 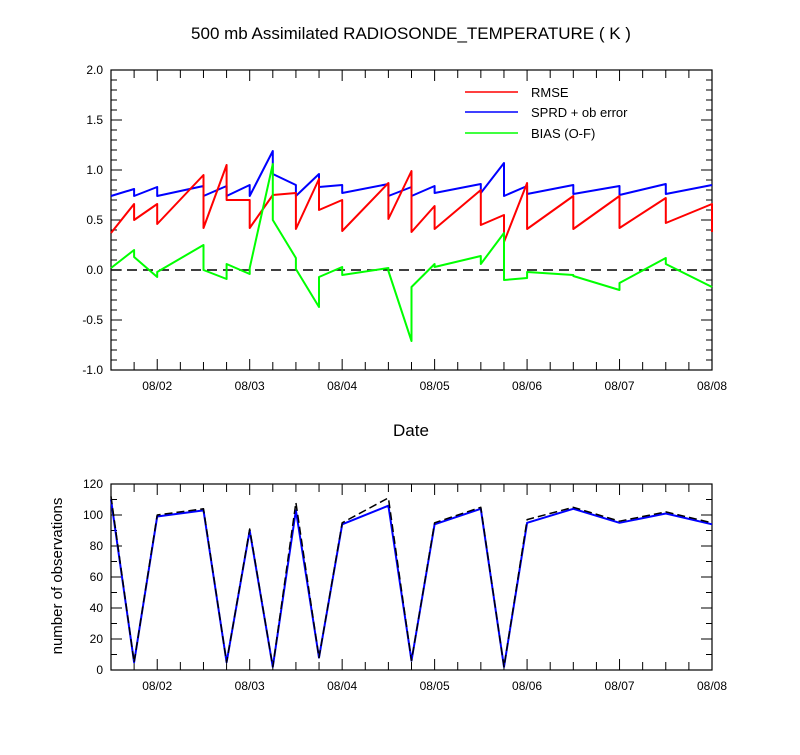 I want to click on y-tick-label: 20, so click(x=97, y=639).